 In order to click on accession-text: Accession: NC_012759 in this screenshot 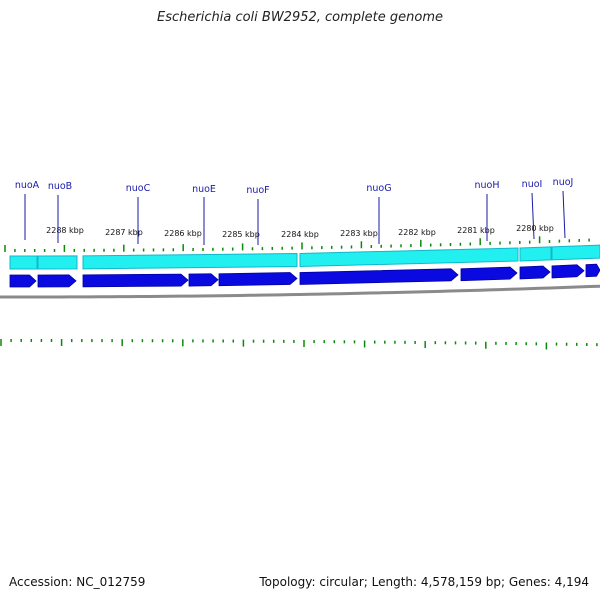, I will do `click(77, 582)`.